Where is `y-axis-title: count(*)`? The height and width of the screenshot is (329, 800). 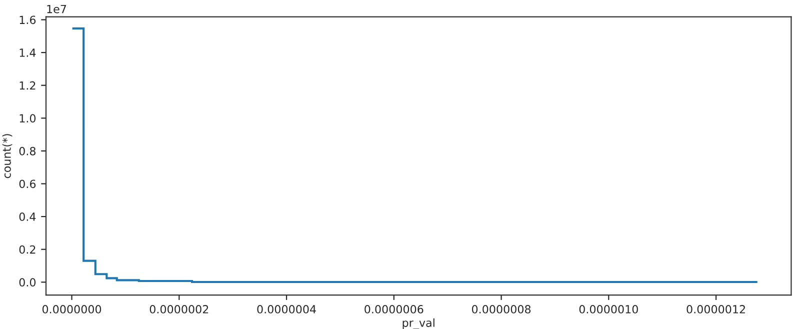 y-axis-title: count(*) is located at coordinates (7, 156).